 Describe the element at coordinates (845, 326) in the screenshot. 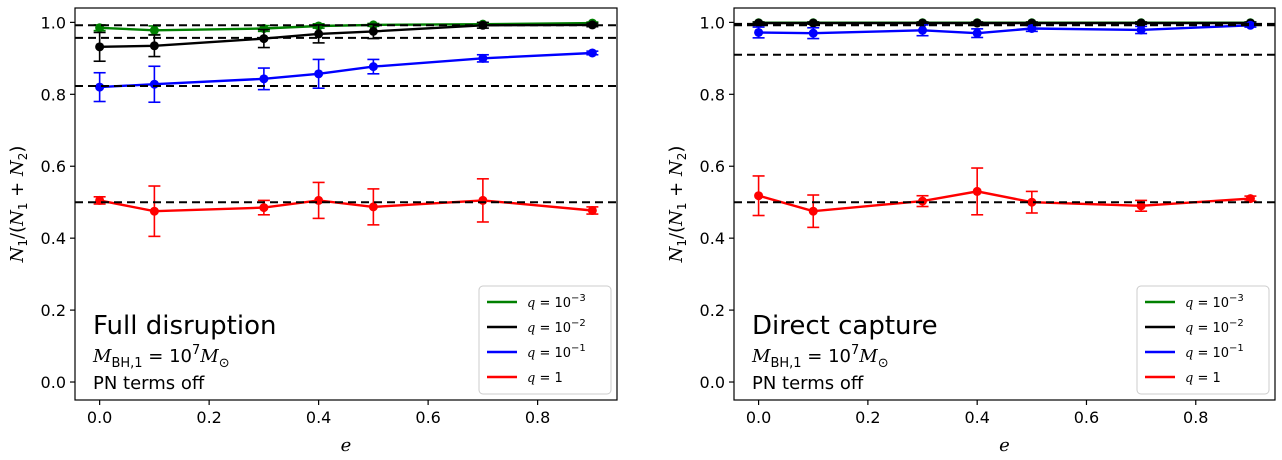

I see `panel-title: Direct capture` at that location.